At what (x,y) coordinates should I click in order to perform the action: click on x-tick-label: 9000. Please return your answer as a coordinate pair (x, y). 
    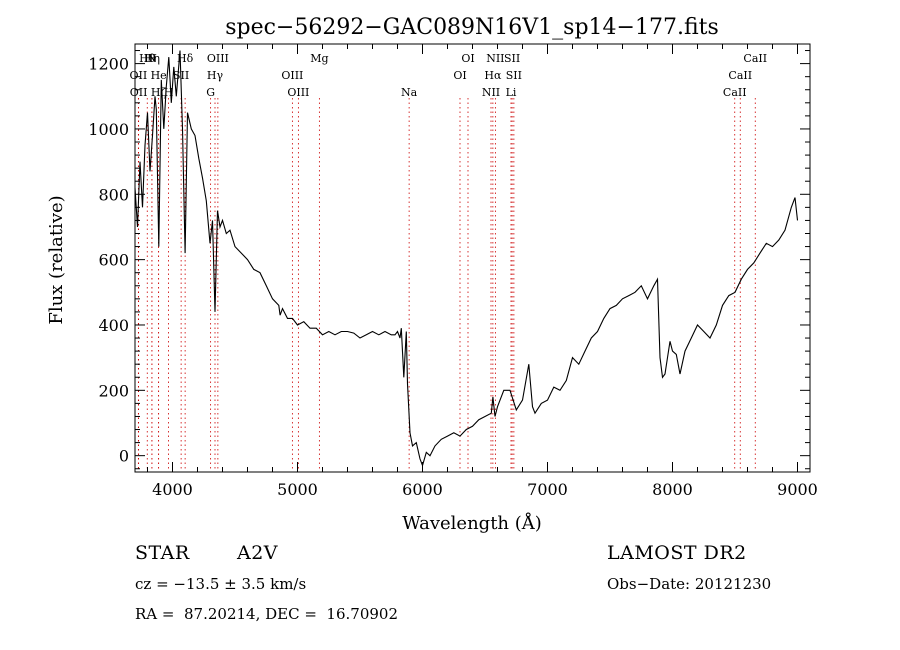
    Looking at the image, I should click on (797, 489).